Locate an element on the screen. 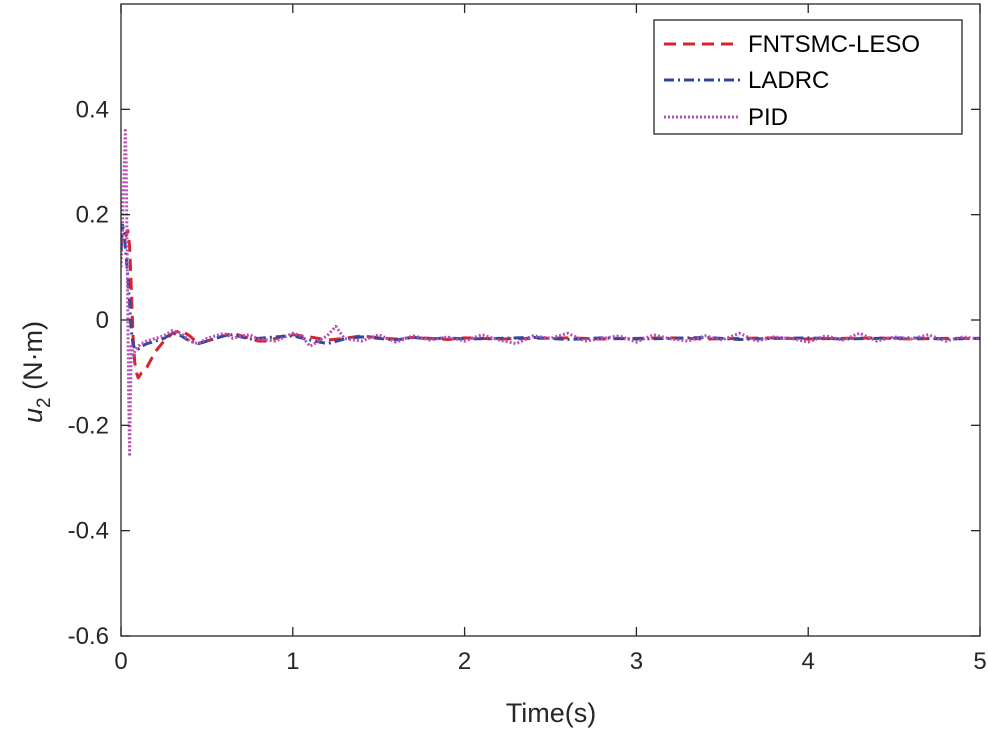 The width and height of the screenshot is (988, 730). y-tick-label: -0.4 is located at coordinates (88, 531).